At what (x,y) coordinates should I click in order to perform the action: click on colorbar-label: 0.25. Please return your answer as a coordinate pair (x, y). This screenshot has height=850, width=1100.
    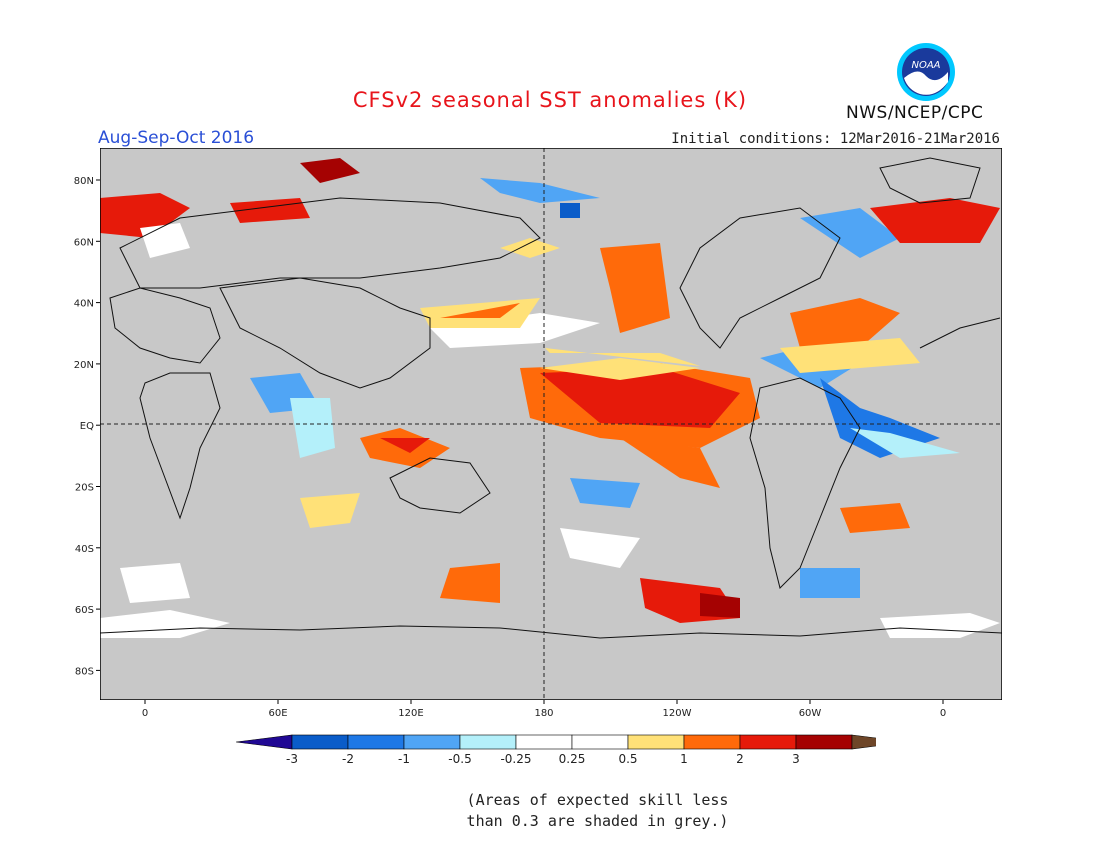
    Looking at the image, I should click on (572, 759).